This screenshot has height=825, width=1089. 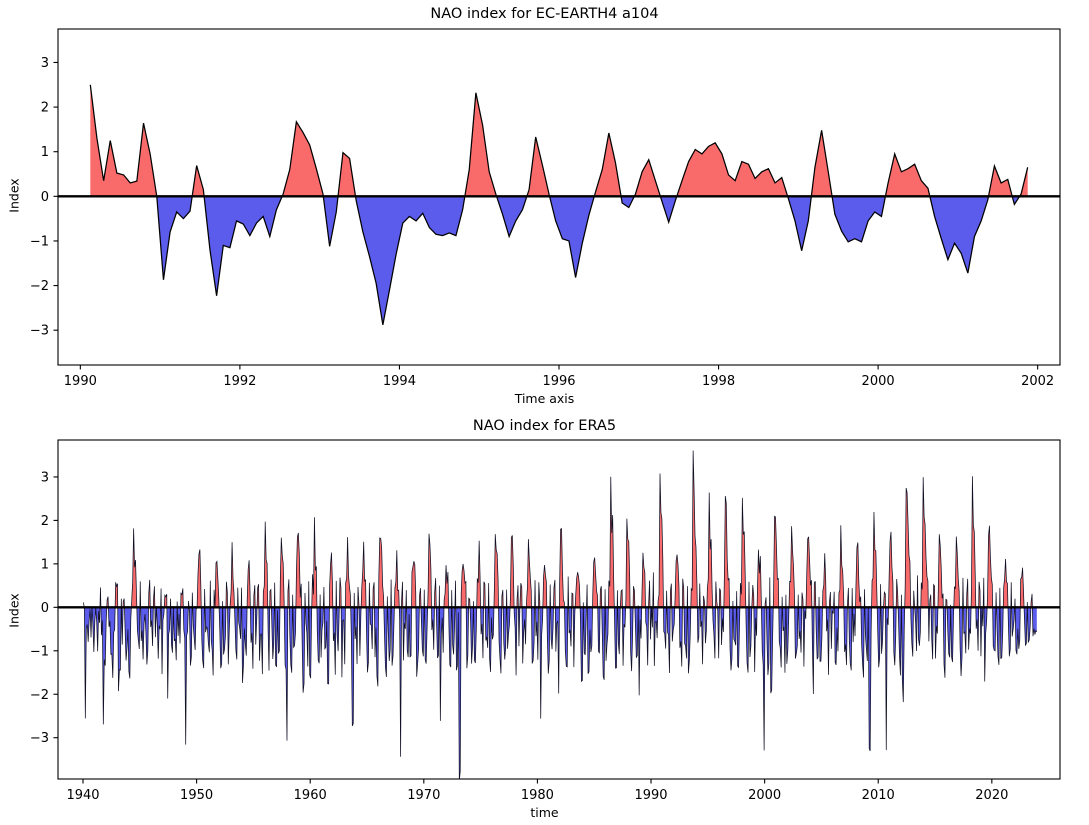 I want to click on x-tick-label: 1950, so click(x=196, y=795).